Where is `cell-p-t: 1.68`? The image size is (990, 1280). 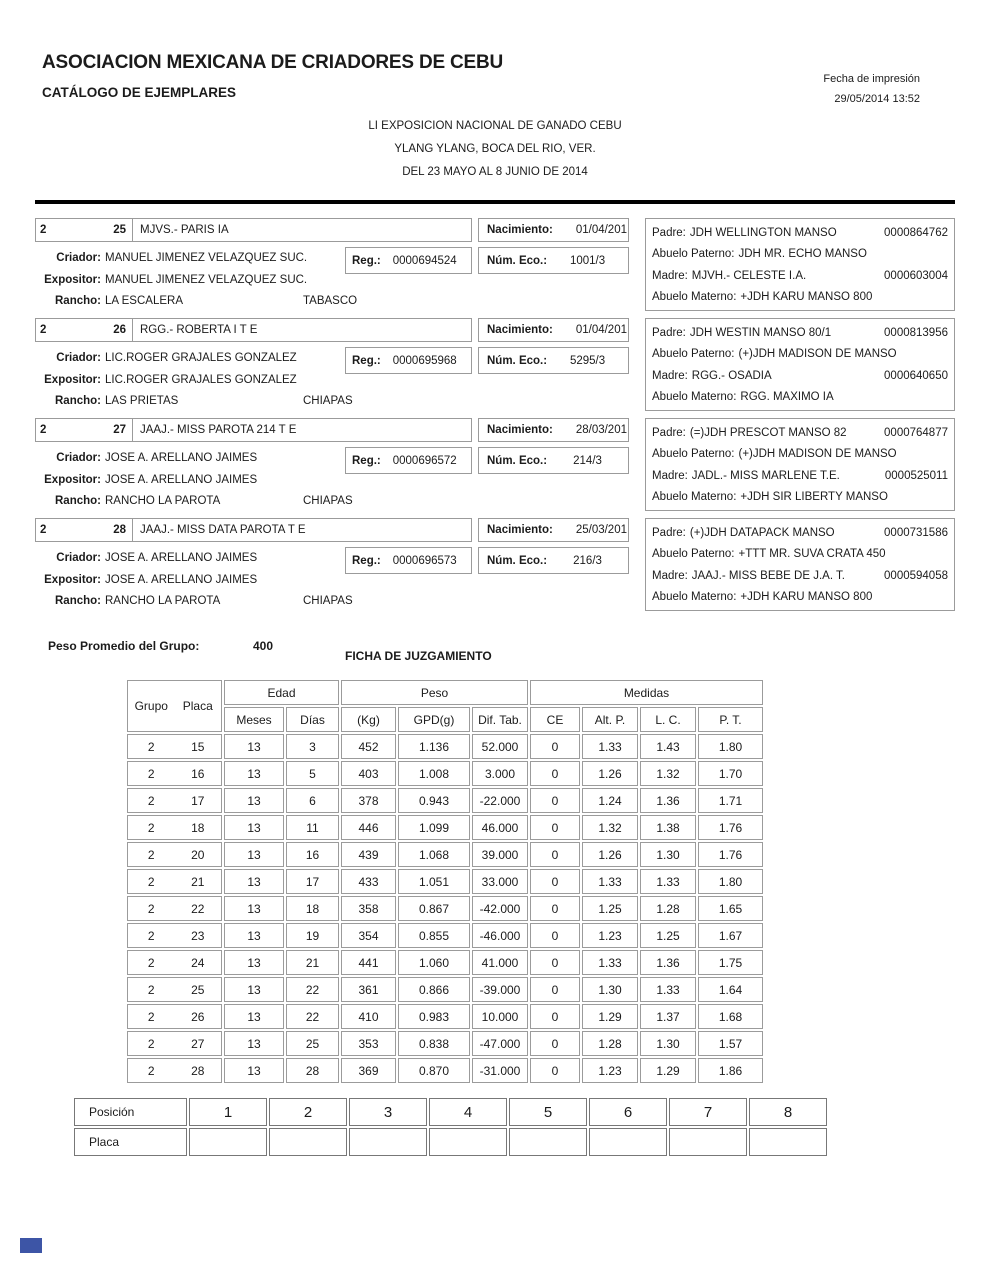
cell-p-t: 1.68 is located at coordinates (730, 1016).